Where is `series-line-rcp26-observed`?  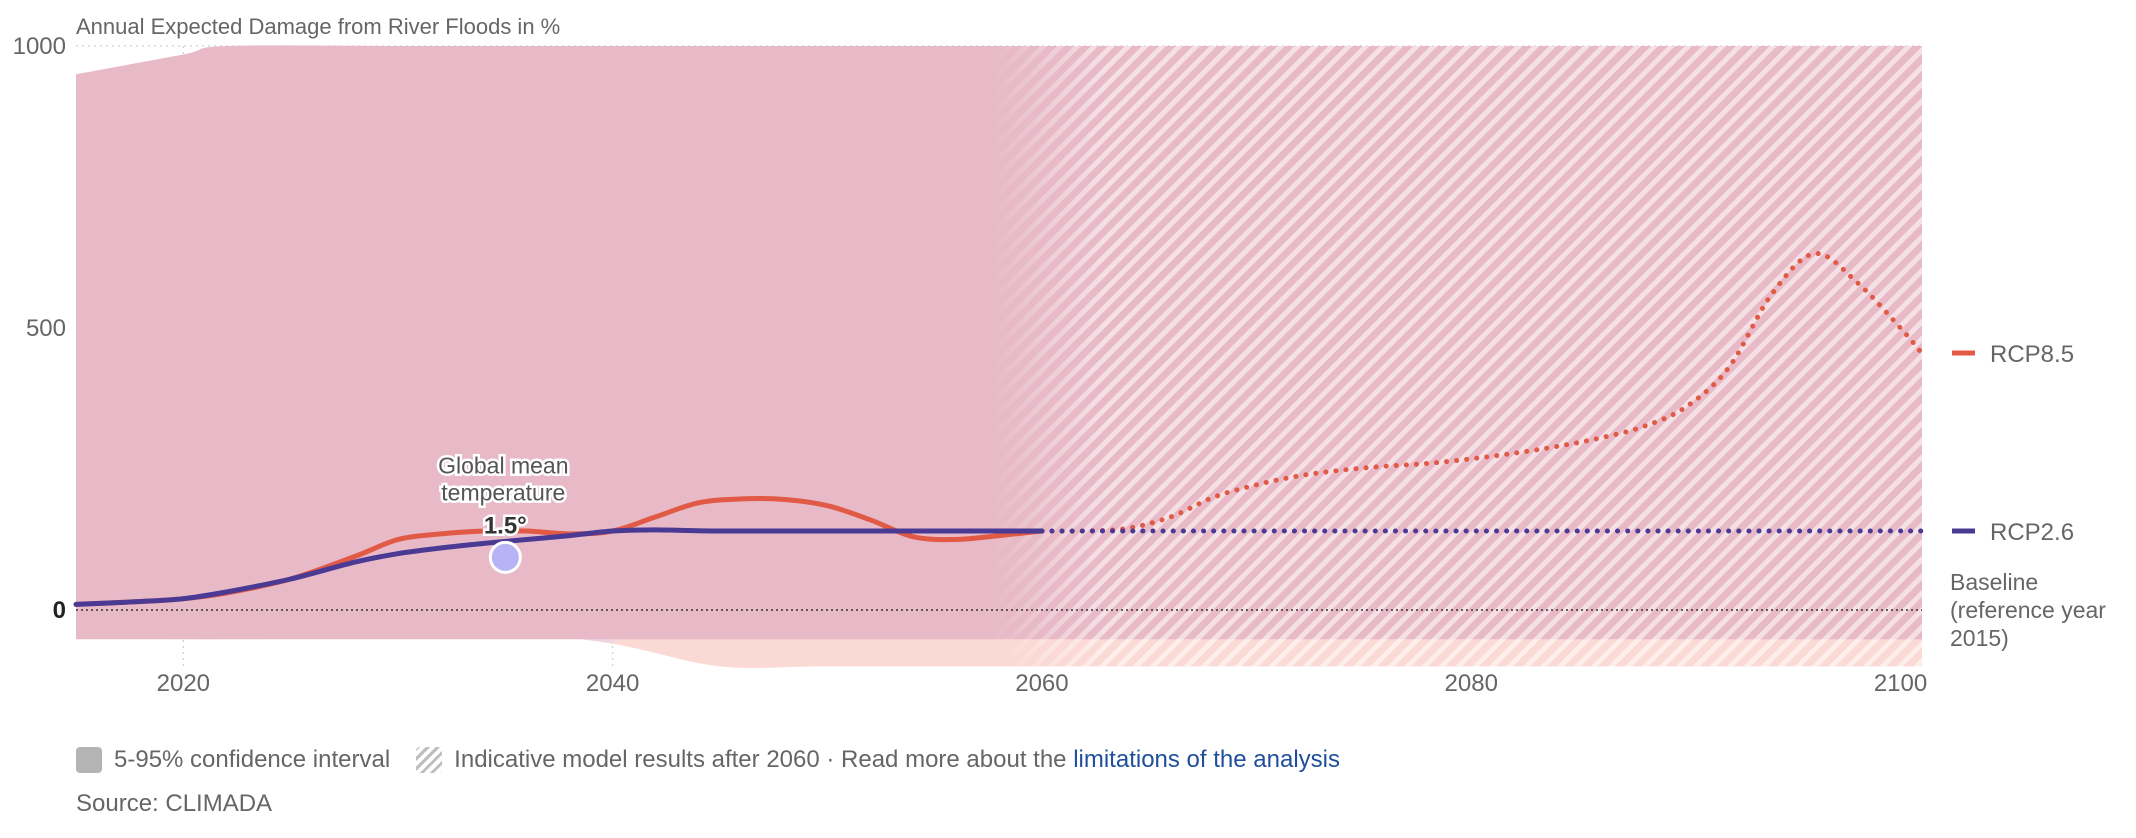 series-line-rcp26-observed is located at coordinates (559, 567).